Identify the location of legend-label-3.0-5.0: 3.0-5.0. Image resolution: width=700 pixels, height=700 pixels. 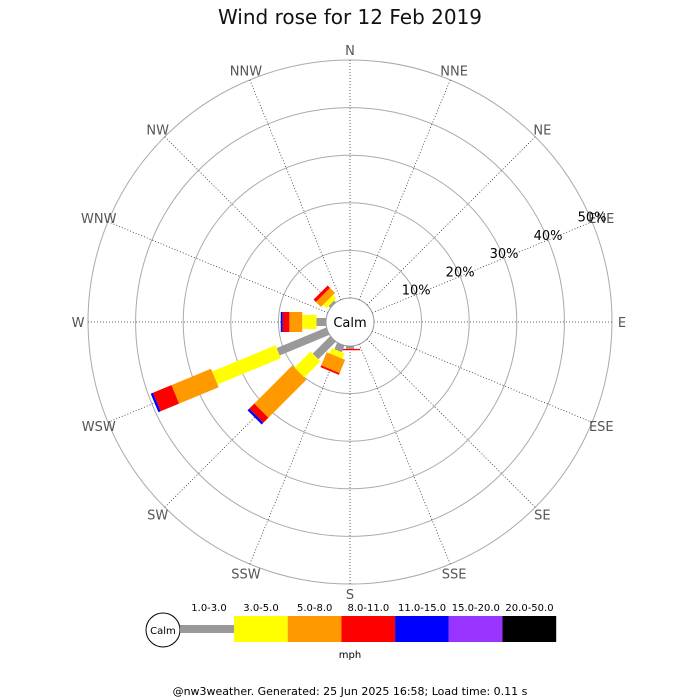
(260, 608).